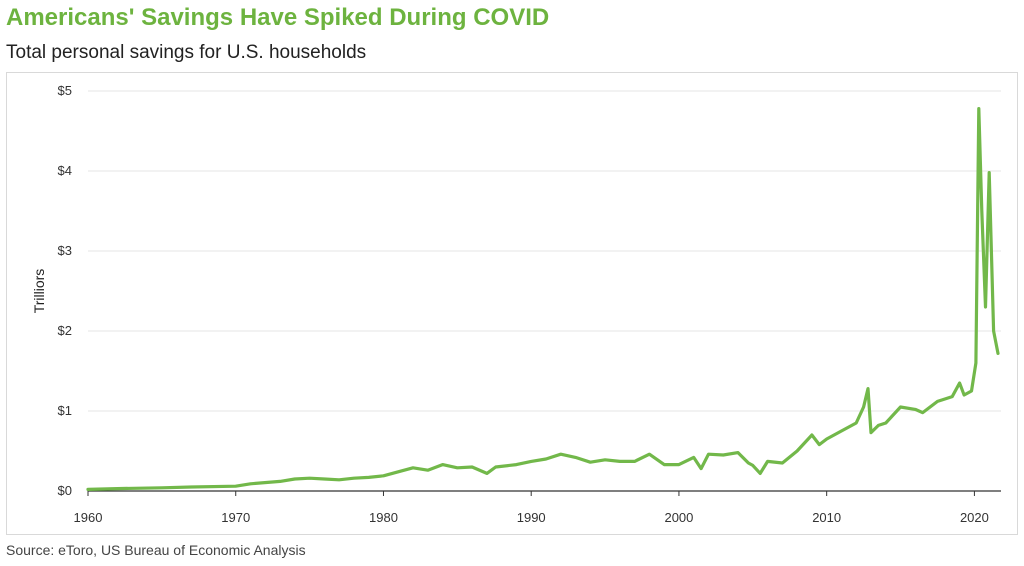  I want to click on y-tick-label: $4, so click(65, 170).